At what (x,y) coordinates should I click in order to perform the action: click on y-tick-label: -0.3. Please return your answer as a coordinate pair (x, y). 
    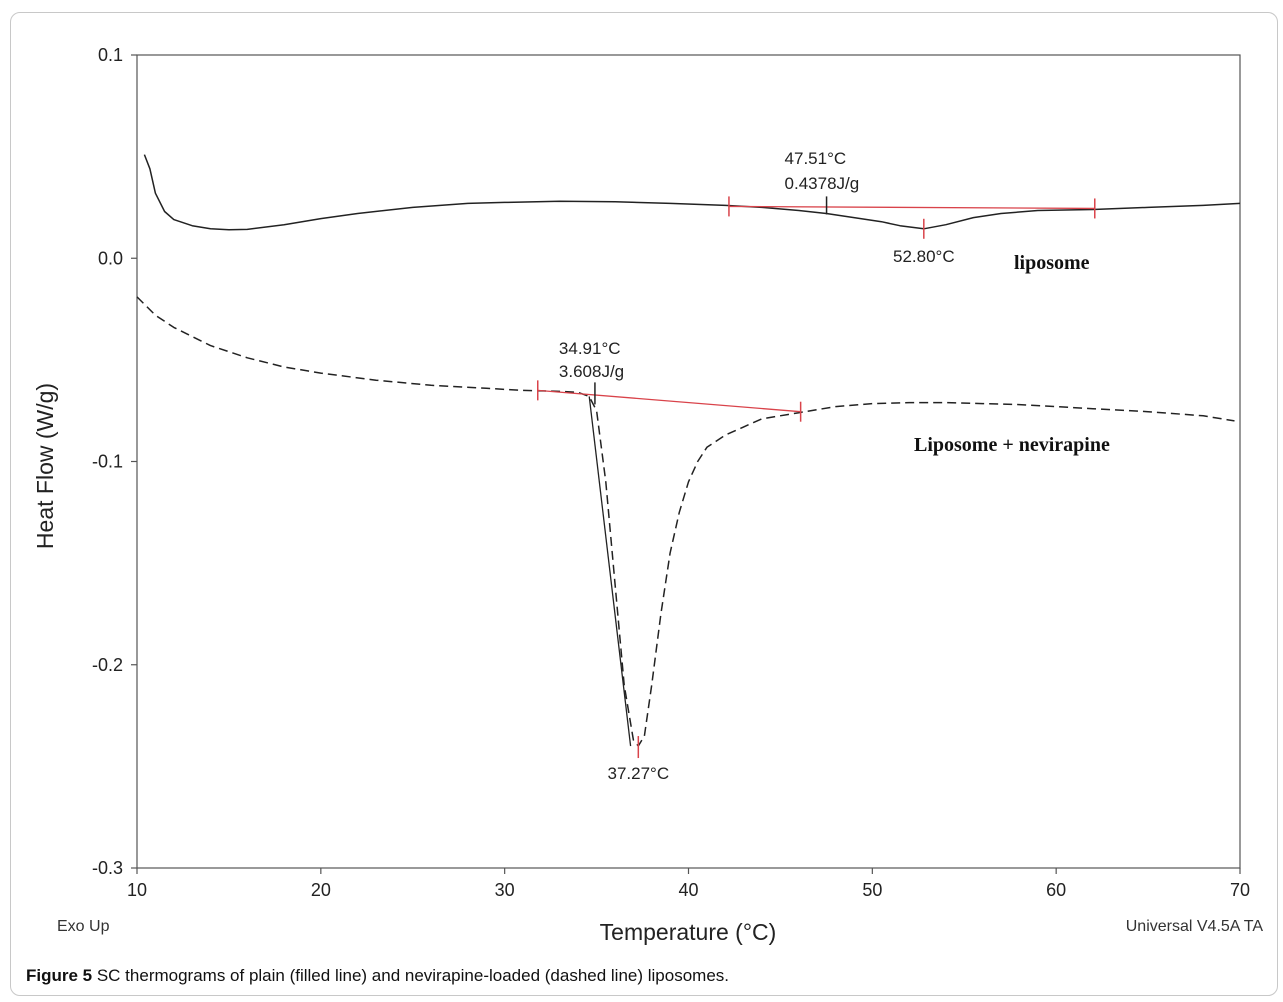
    Looking at the image, I should click on (107, 868).